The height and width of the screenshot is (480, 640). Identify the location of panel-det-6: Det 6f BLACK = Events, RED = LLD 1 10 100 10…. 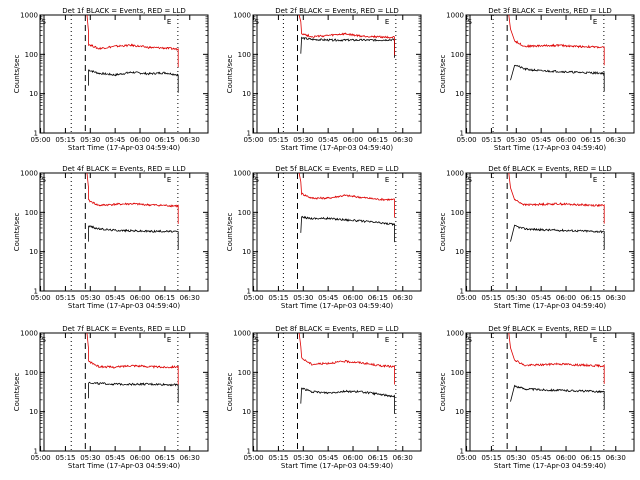
(537, 237).